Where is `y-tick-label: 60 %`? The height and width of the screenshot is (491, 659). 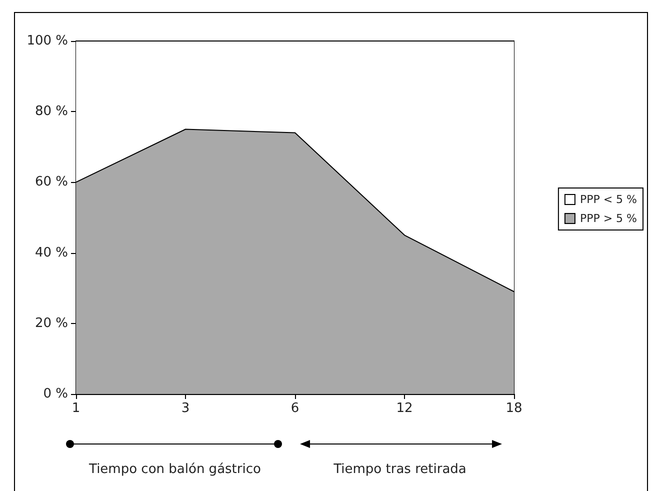 y-tick-label: 60 % is located at coordinates (51, 182).